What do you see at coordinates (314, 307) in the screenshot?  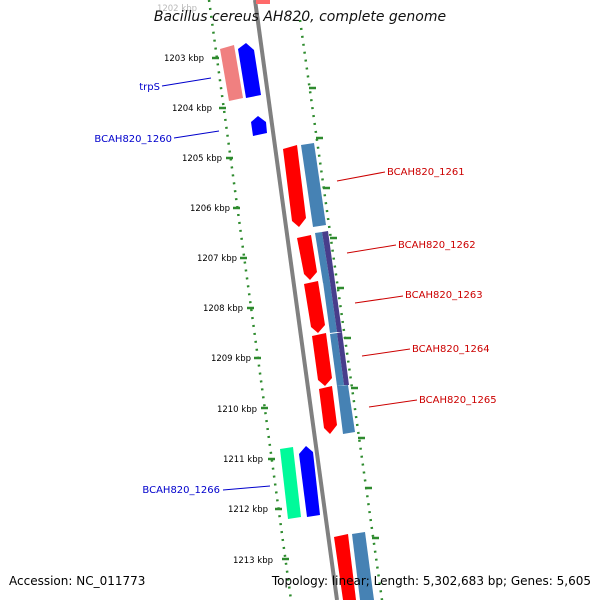 I see `gene-1263-red` at bounding box center [314, 307].